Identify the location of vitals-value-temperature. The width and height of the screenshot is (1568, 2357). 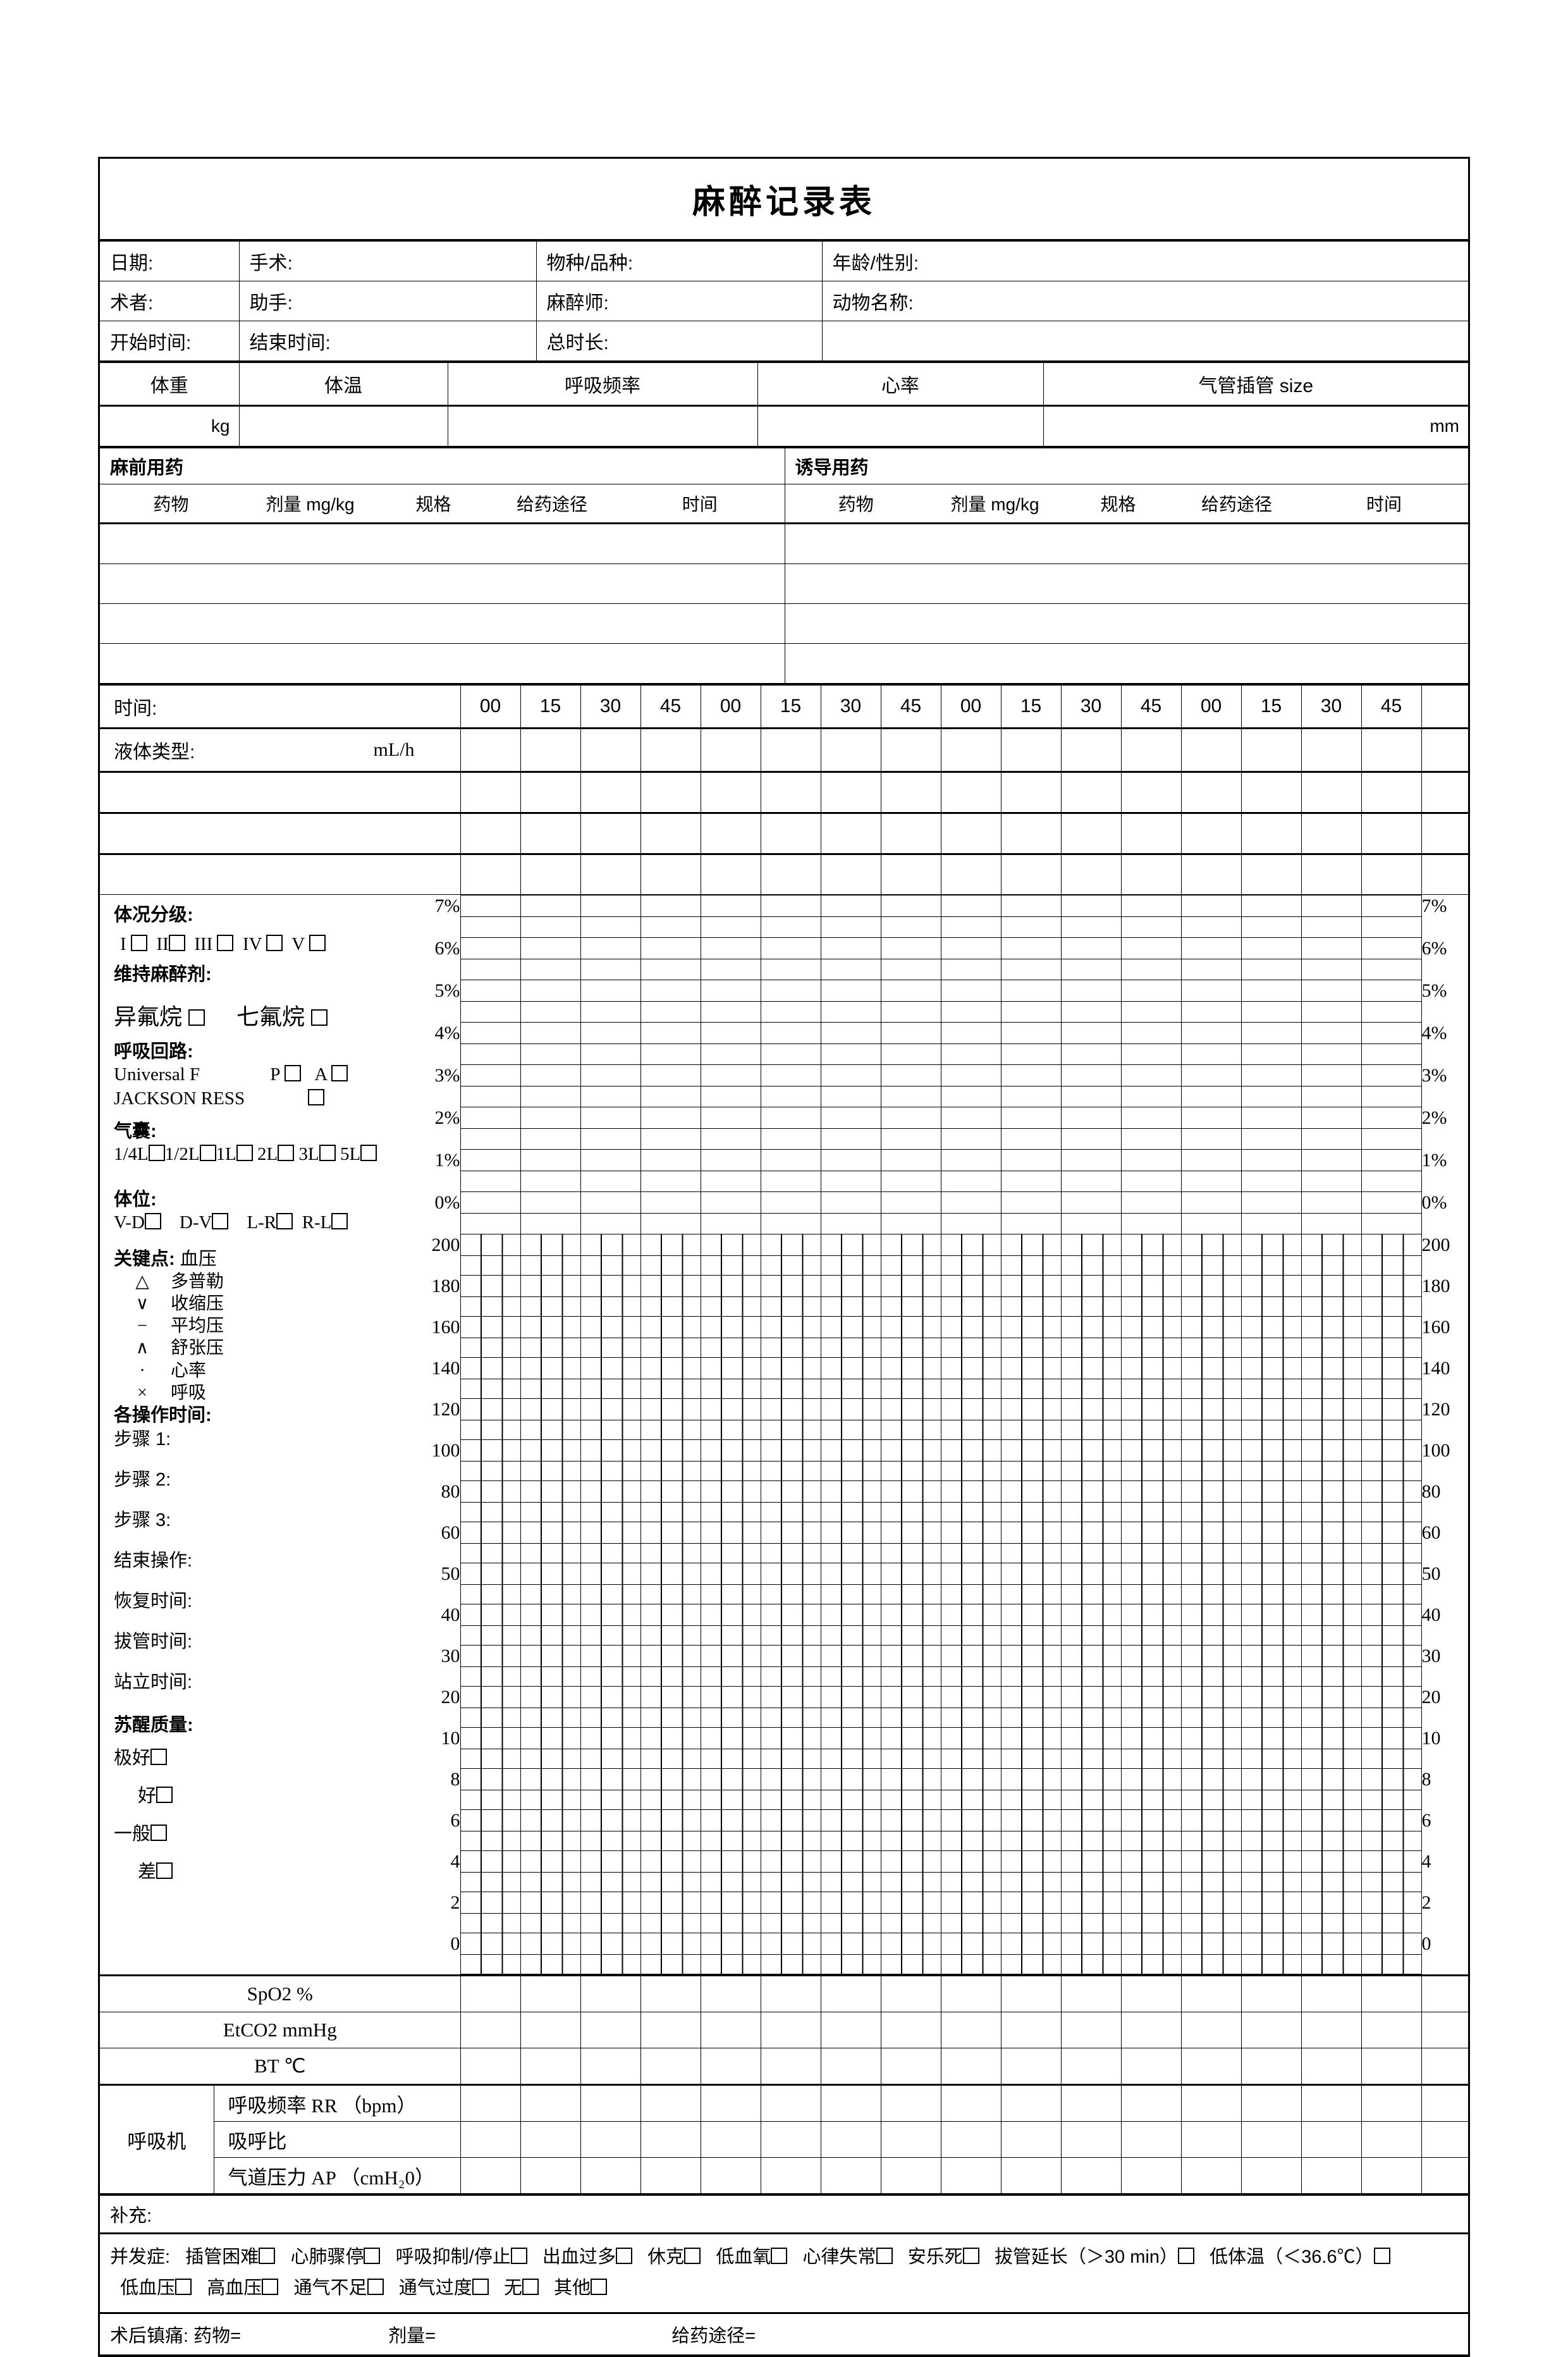
(343, 426).